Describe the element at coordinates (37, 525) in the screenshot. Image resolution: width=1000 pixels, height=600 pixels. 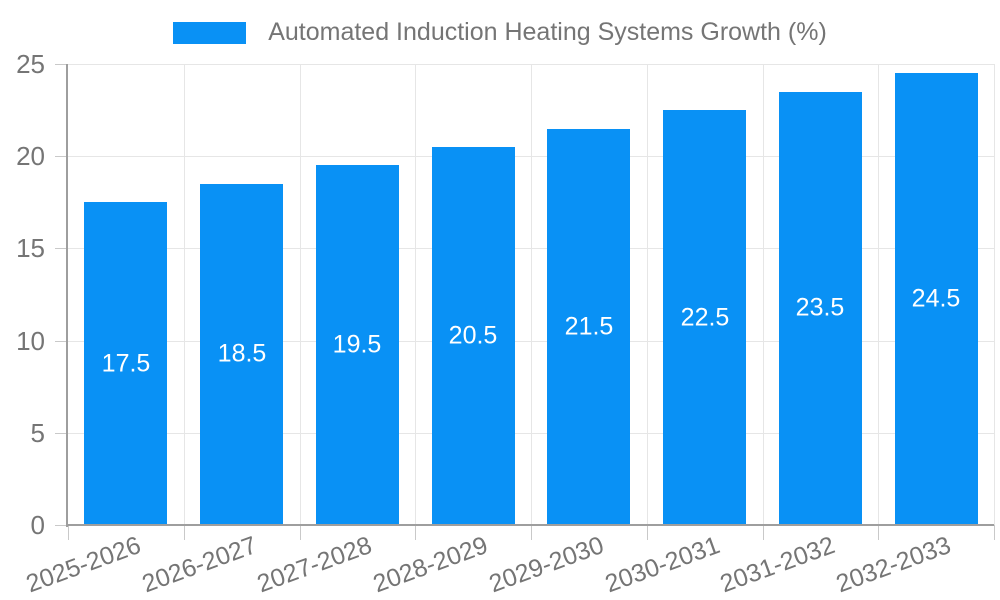
I see `y-tick-label: 0` at that location.